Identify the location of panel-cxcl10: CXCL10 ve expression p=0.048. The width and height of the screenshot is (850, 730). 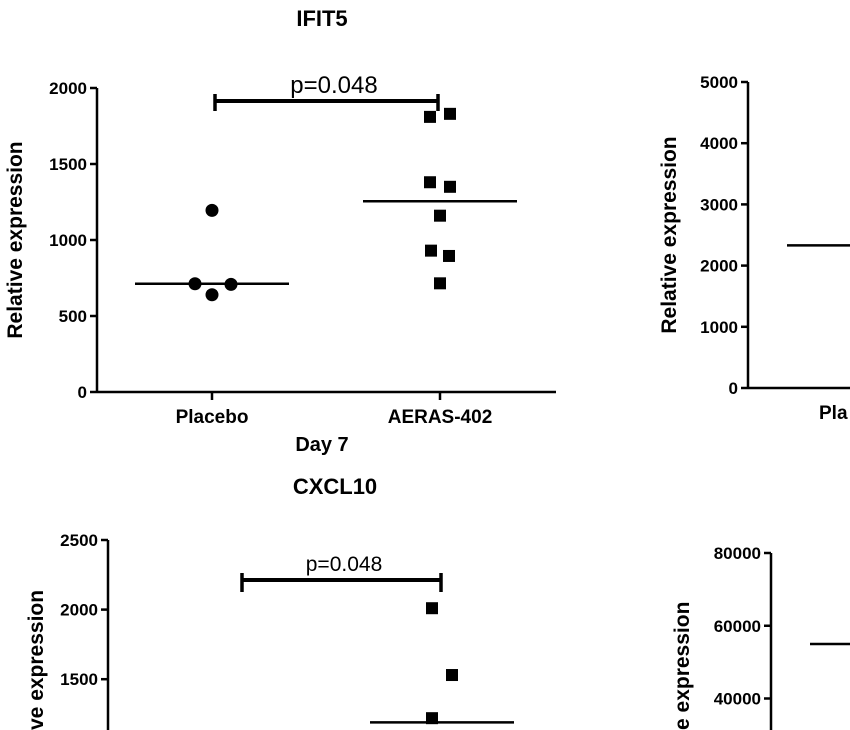
(203, 602).